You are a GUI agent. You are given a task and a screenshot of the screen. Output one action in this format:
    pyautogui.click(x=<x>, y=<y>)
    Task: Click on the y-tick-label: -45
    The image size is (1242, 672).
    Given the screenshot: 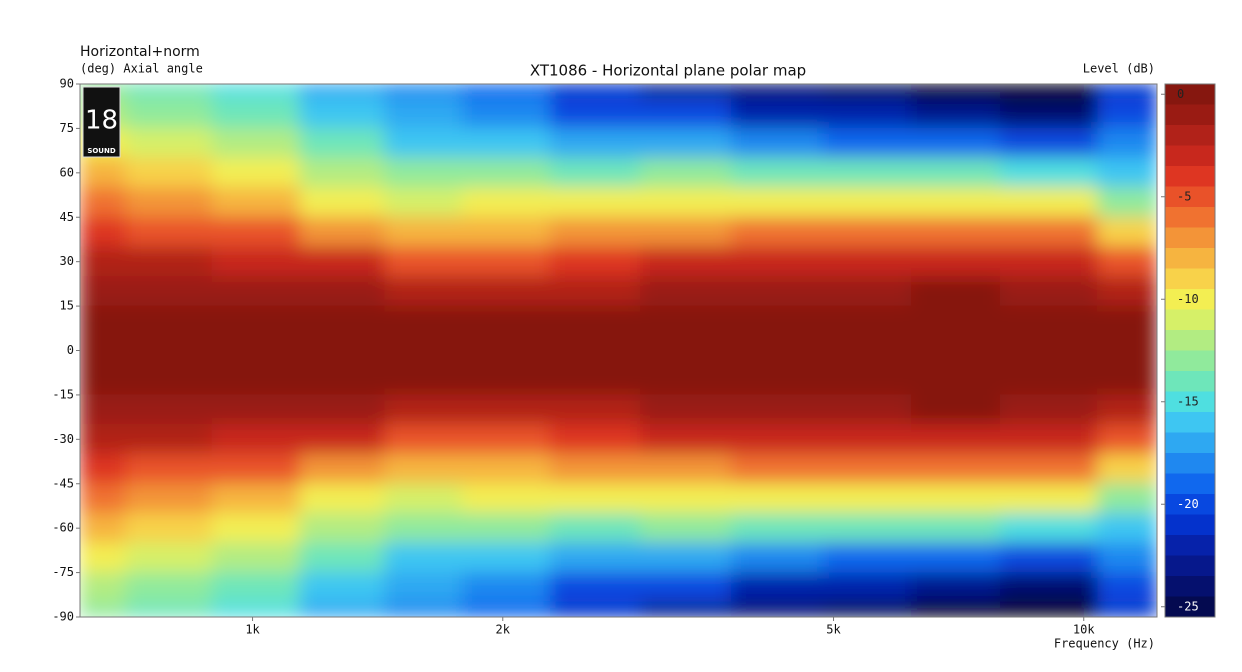 What is the action you would take?
    pyautogui.click(x=63, y=483)
    